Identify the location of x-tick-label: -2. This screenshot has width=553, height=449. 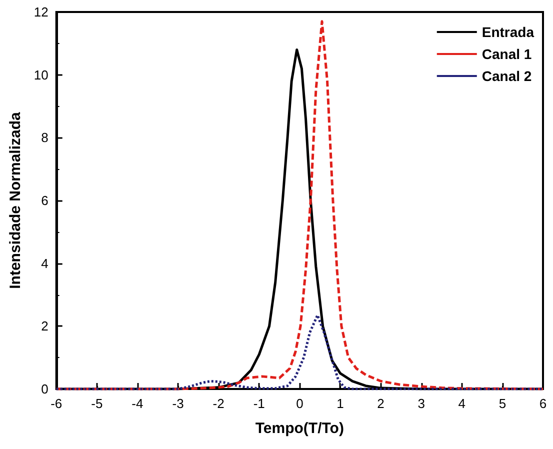
(218, 403).